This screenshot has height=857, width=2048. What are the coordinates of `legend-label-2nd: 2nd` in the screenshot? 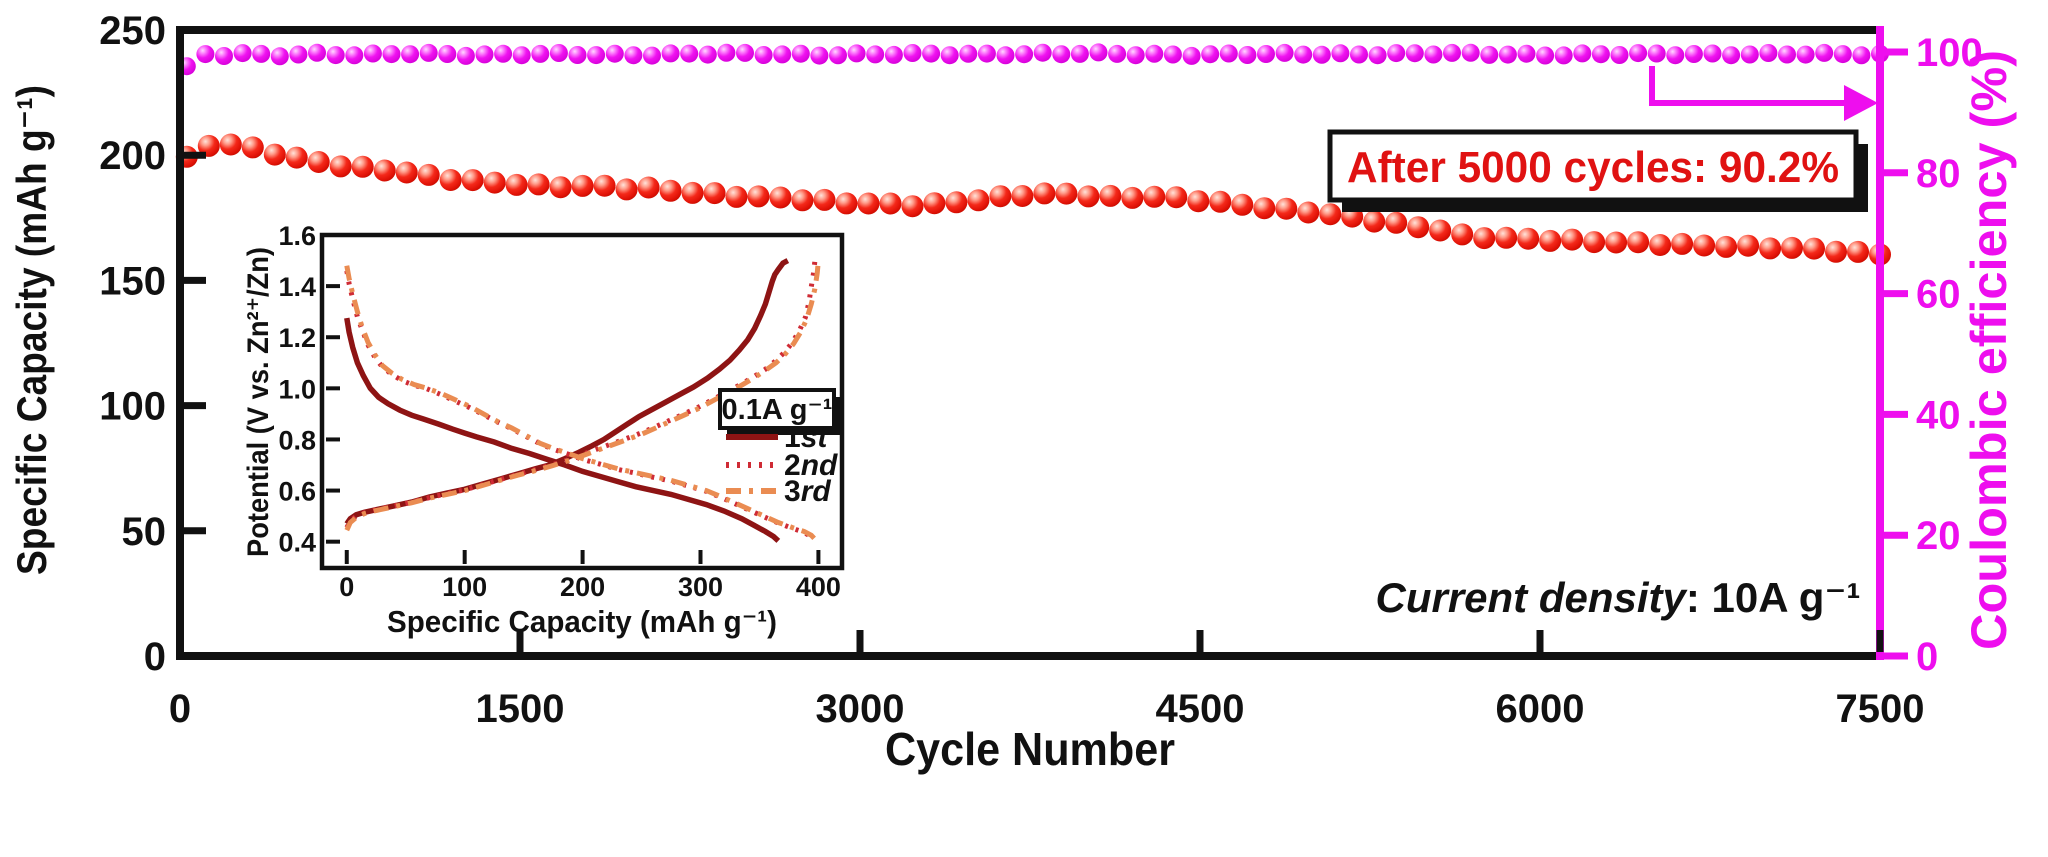 It's located at (811, 465).